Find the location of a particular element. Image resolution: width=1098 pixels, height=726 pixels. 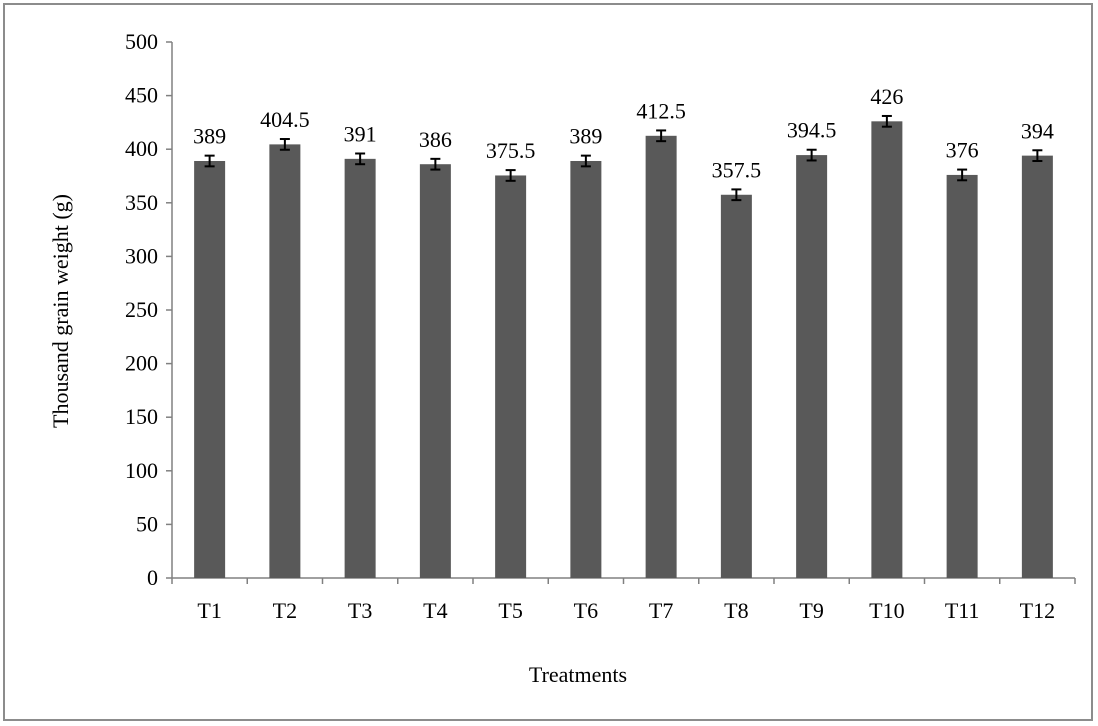

x-tick-label: T7 is located at coordinates (661, 610).